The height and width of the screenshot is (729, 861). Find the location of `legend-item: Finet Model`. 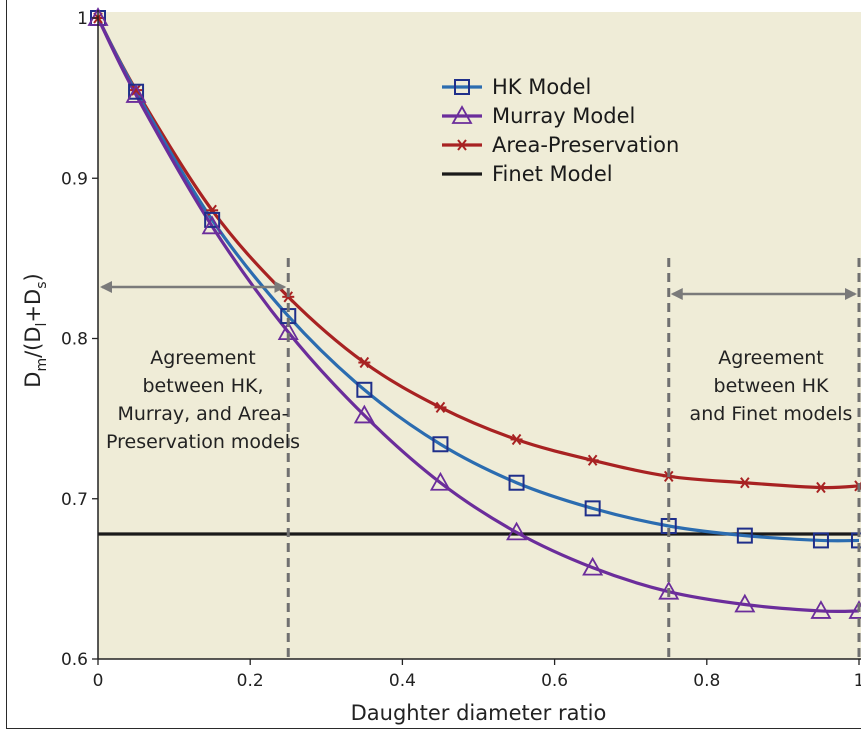

legend-item: Finet Model is located at coordinates (527, 174).